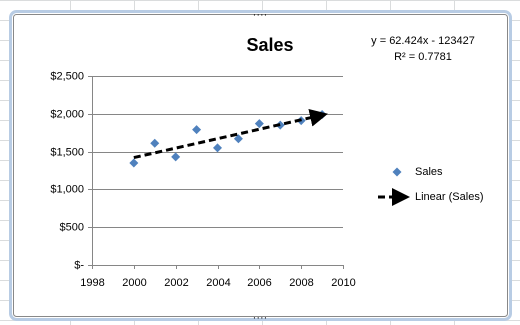 The height and width of the screenshot is (325, 520). Describe the element at coordinates (176, 283) in the screenshot. I see `x-tick-label: 2002` at that location.